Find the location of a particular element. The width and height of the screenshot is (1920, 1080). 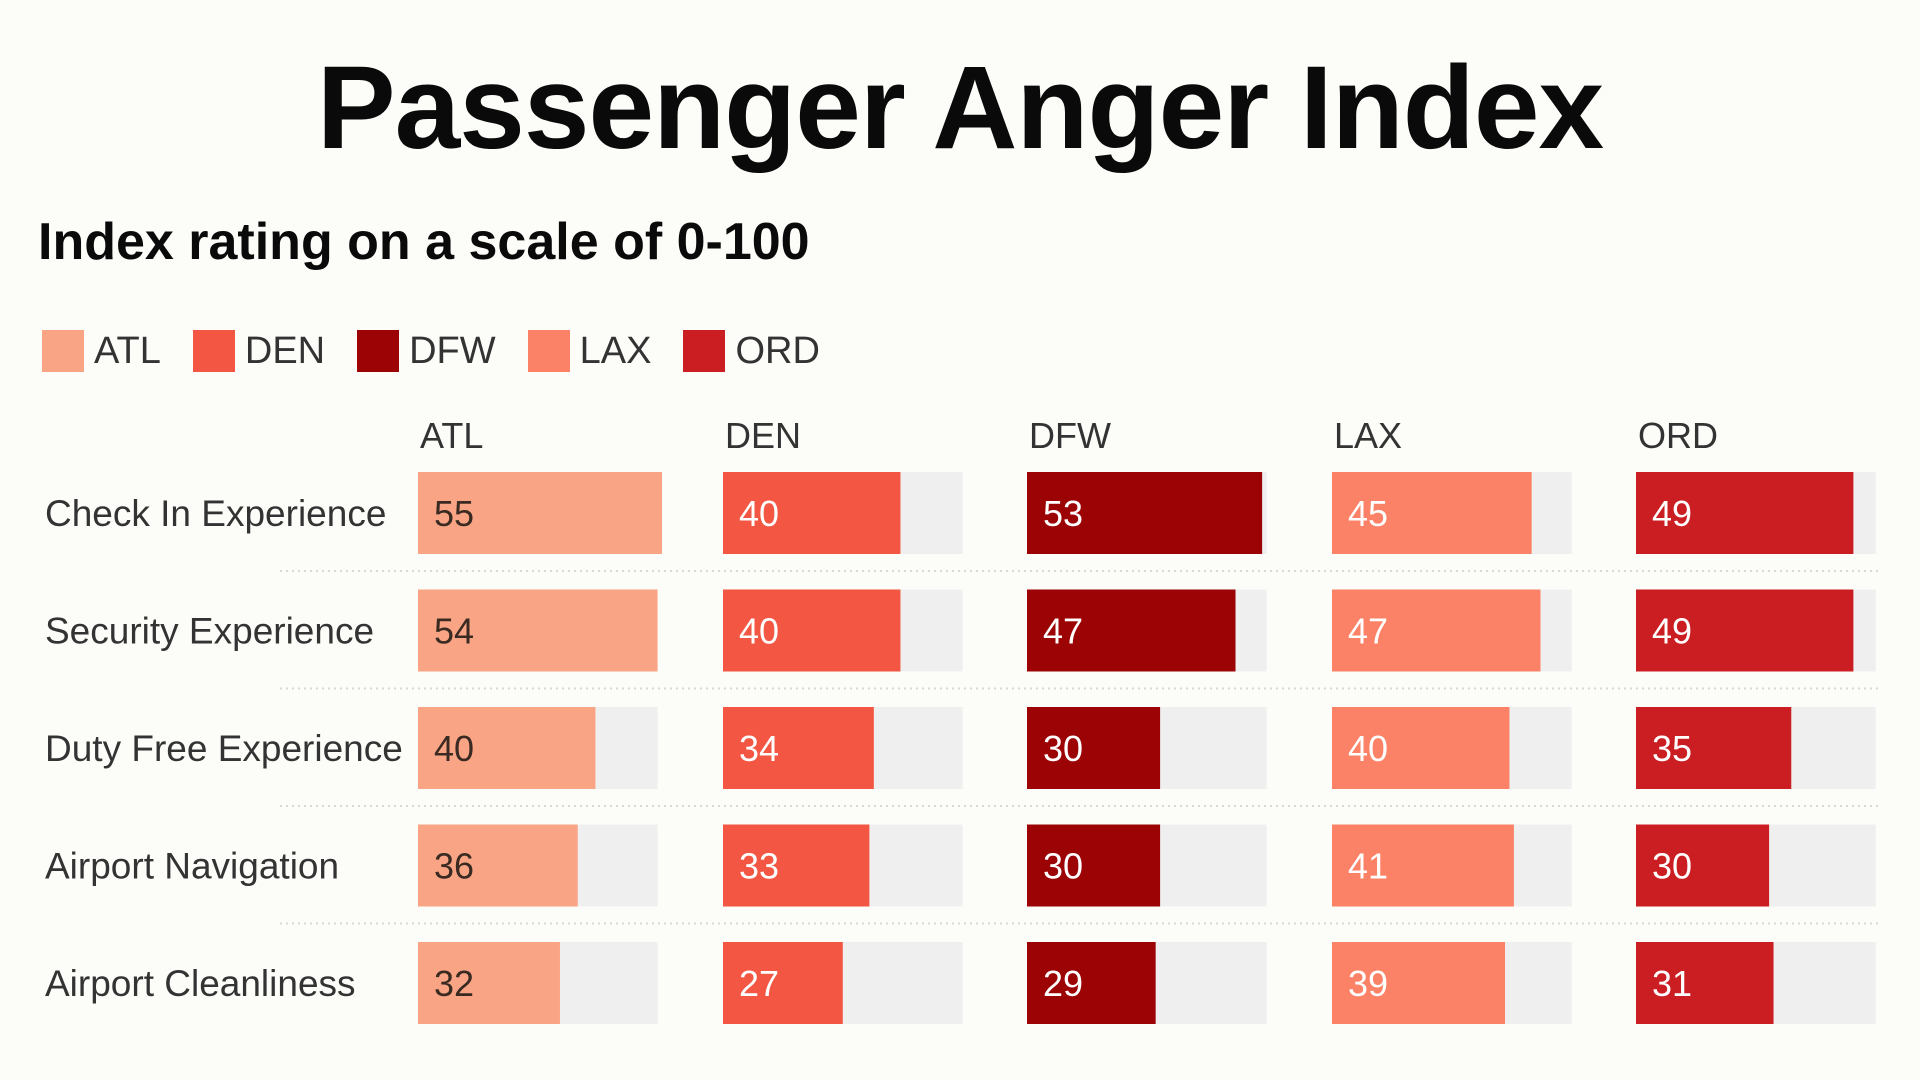

bar-dfw-security-experience is located at coordinates (1131, 630).